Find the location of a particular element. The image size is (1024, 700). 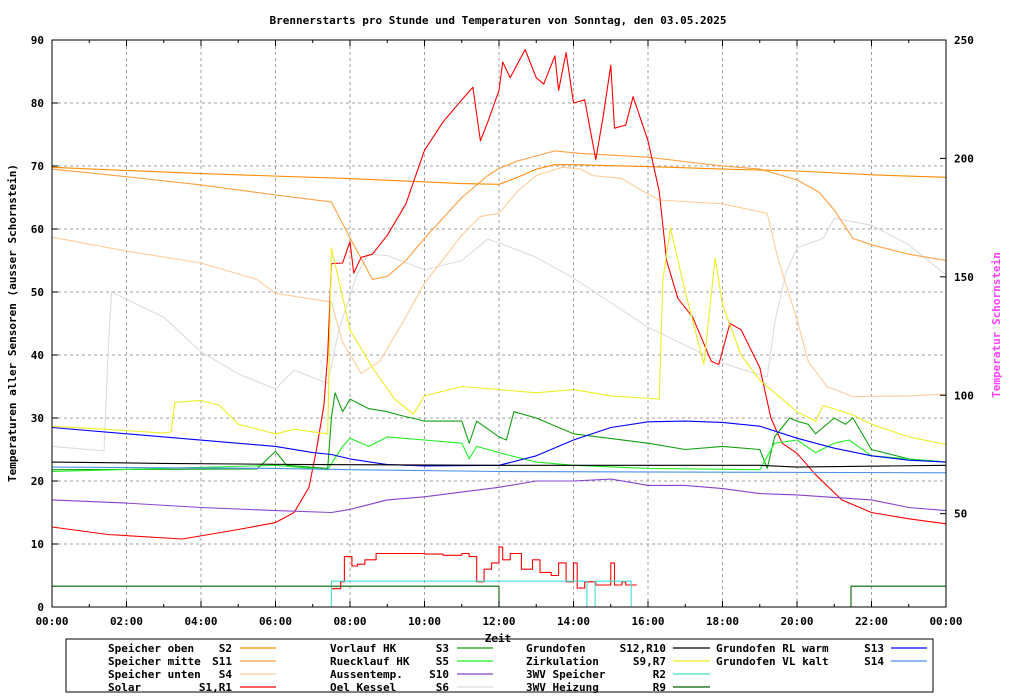

legend-item: Speicher oben S2 is located at coordinates (192, 648).